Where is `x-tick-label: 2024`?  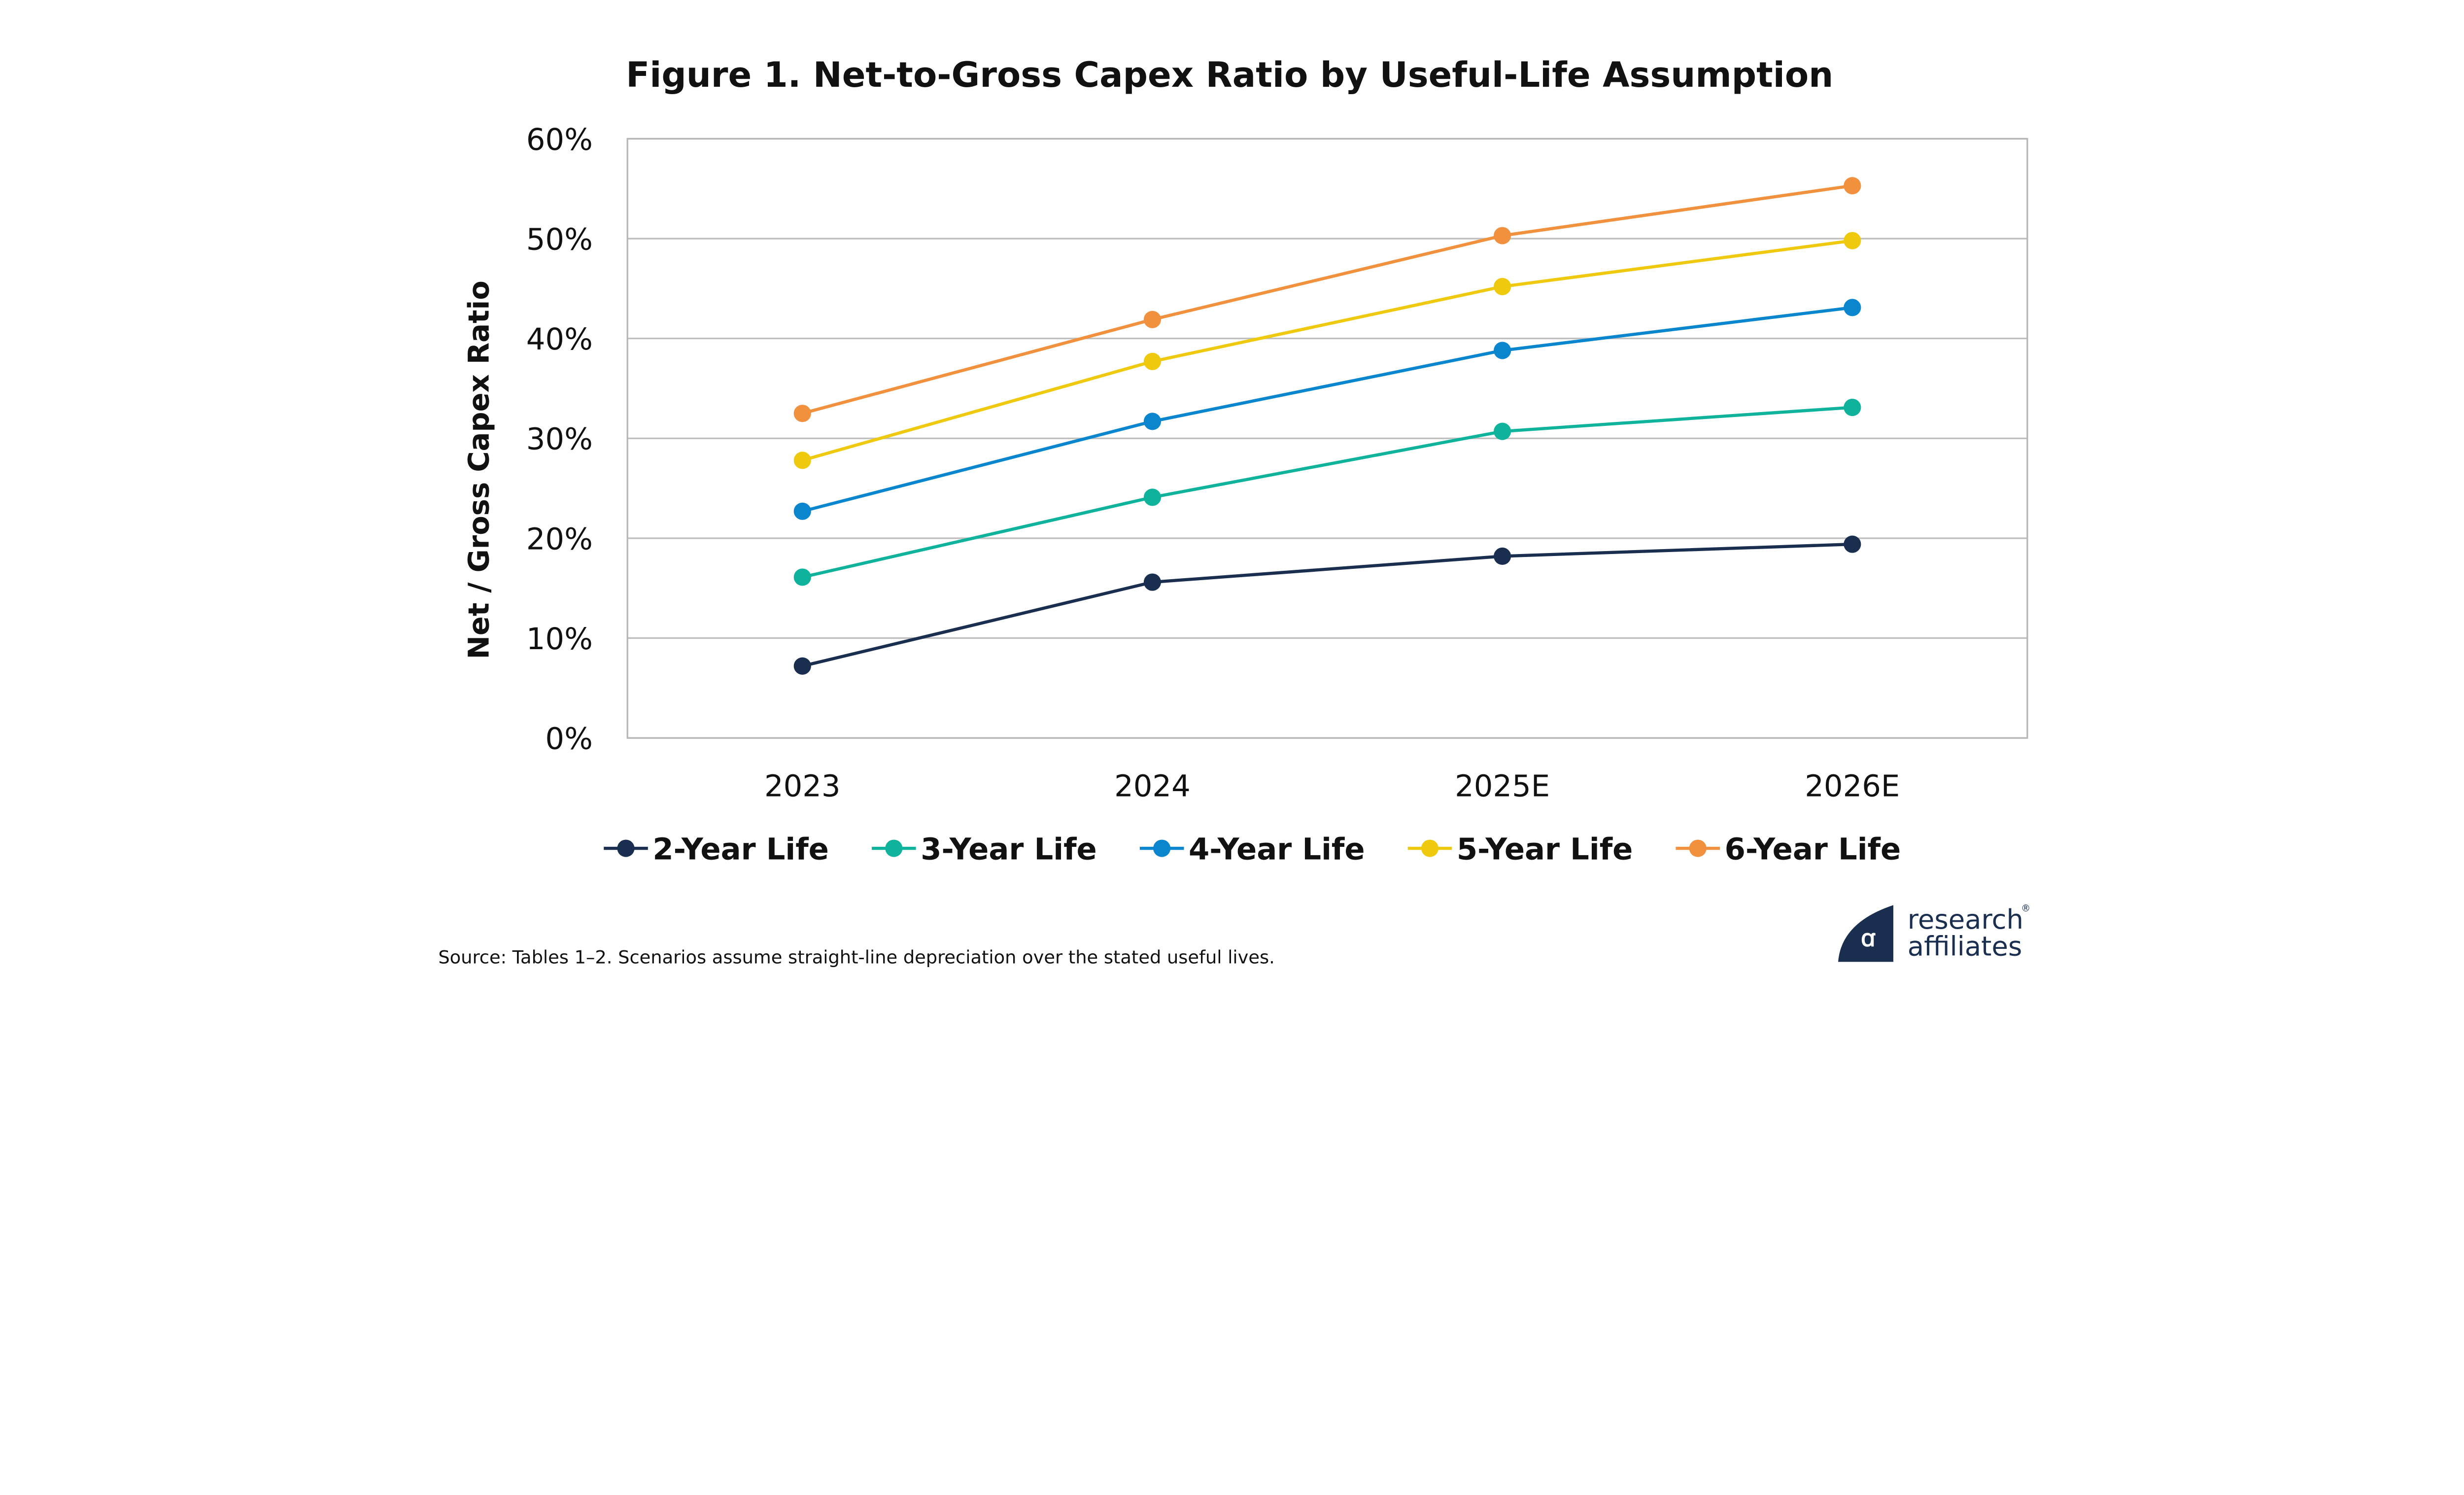
x-tick-label: 2024 is located at coordinates (1152, 786).